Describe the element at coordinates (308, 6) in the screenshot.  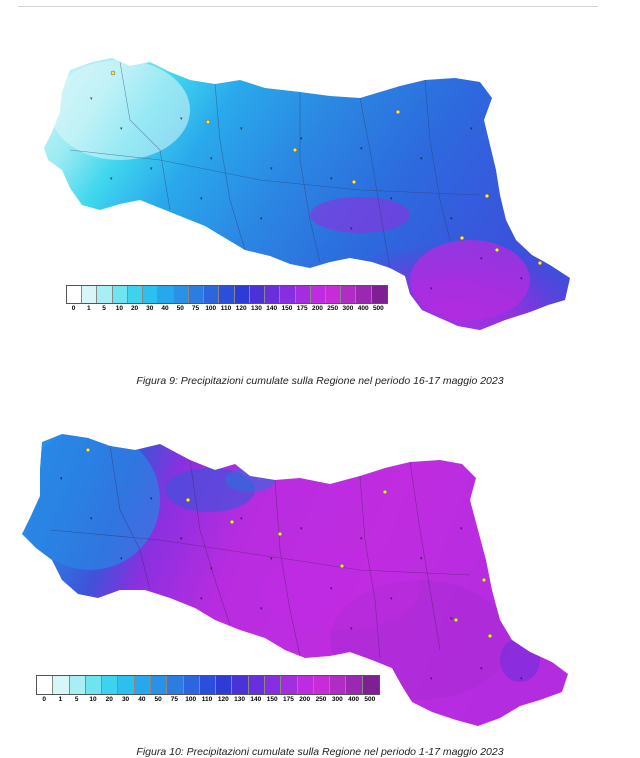
I see `page-top-rule` at that location.